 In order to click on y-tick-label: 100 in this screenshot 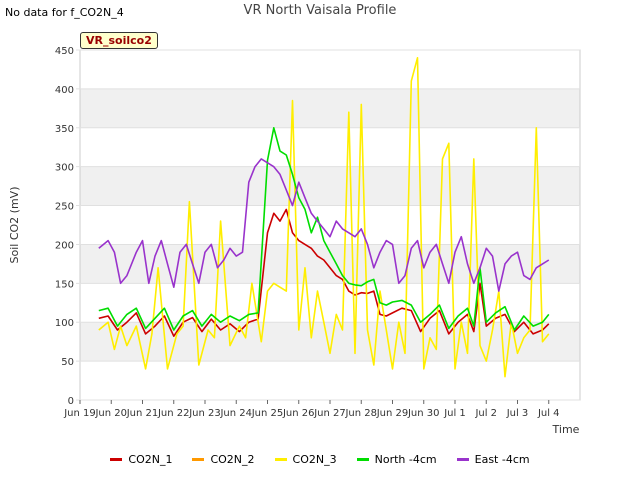, I will do `click(64, 323)`.